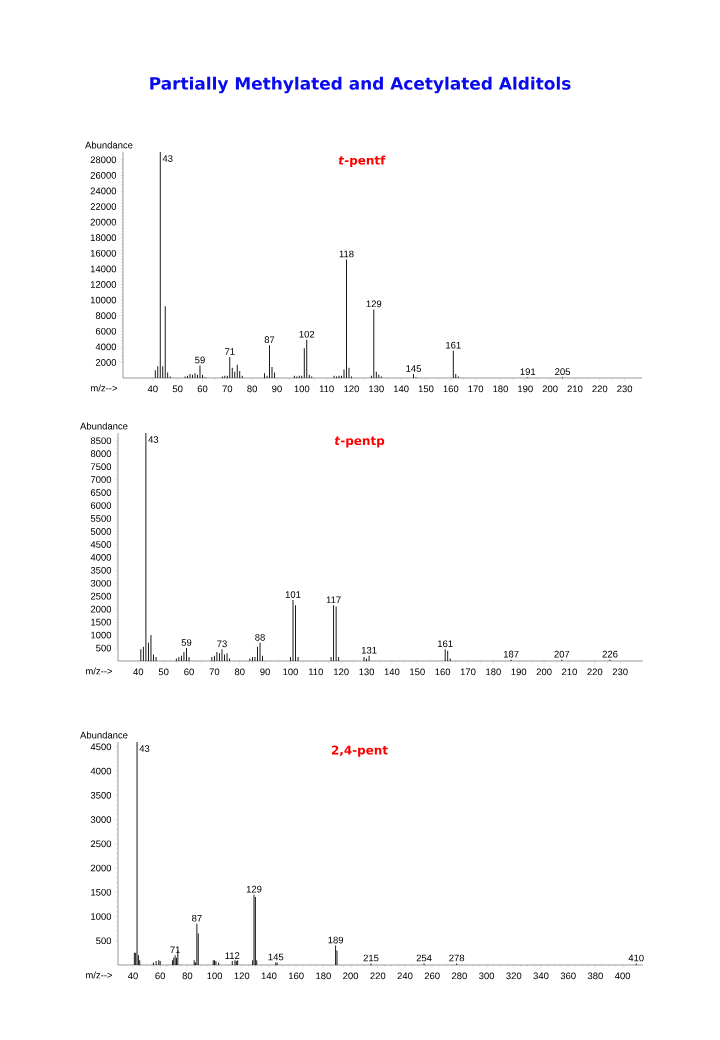 This screenshot has width=720, height=1040. I want to click on chart-title: 2,4-pent, so click(359, 751).